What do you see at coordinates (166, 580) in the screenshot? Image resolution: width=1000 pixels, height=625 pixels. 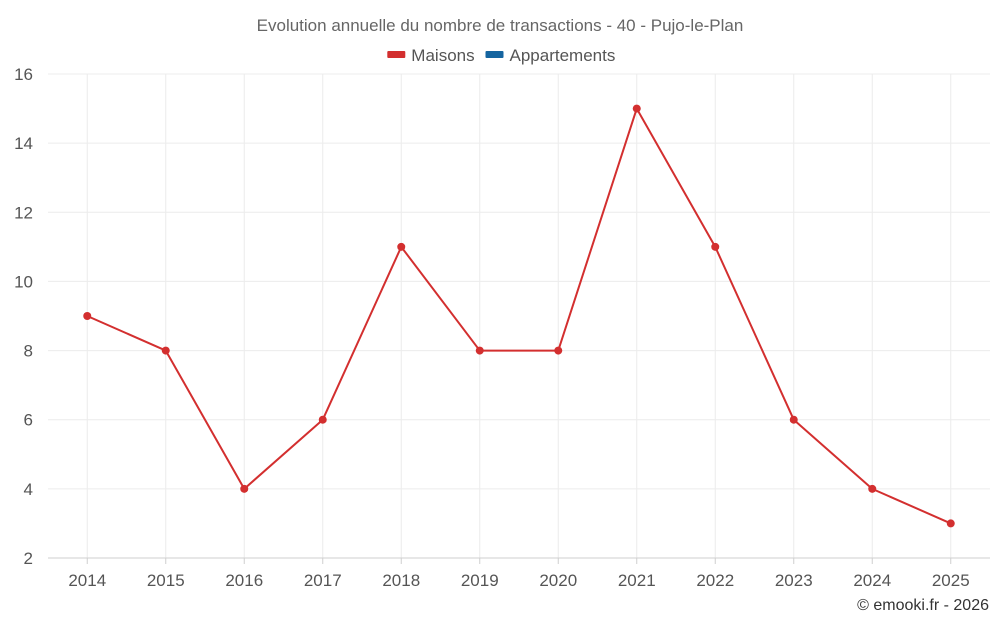 I see `x-tick-label: 2015` at bounding box center [166, 580].